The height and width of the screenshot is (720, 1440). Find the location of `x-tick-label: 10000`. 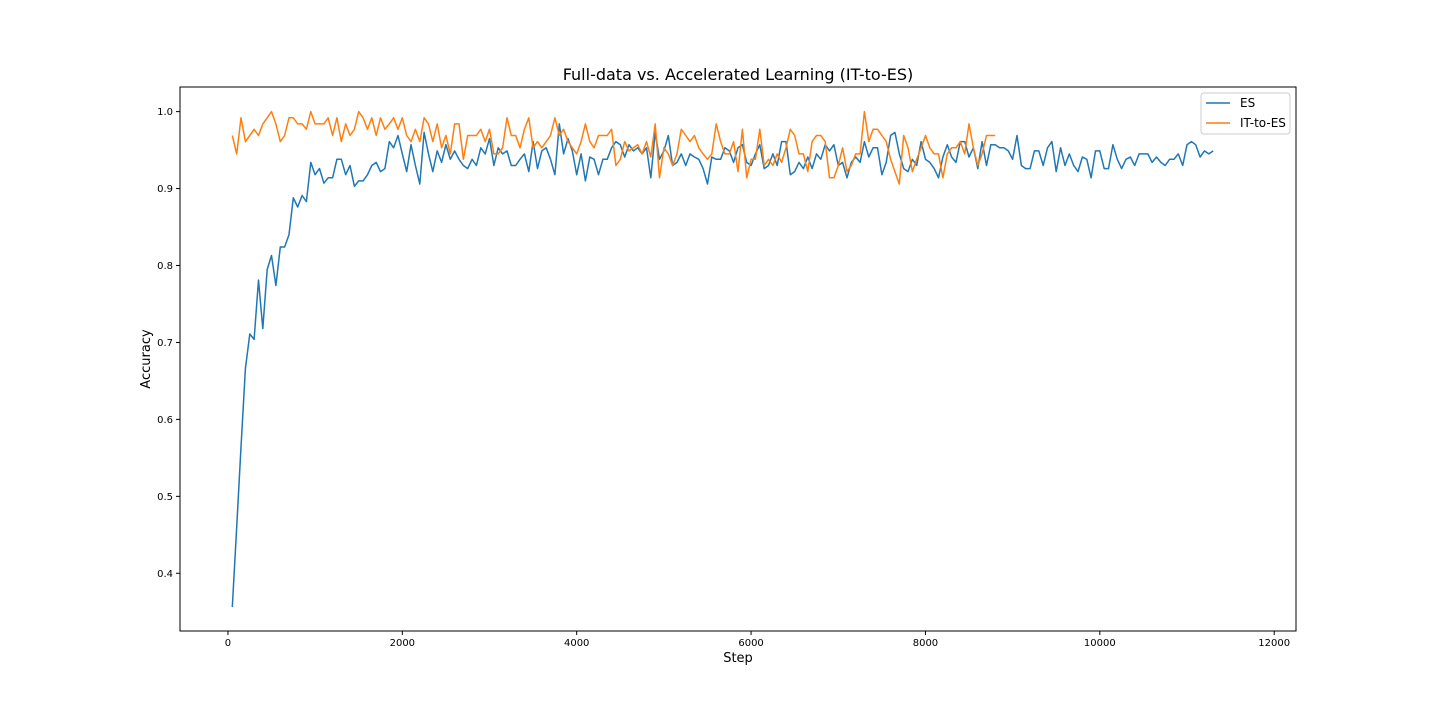

x-tick-label: 10000 is located at coordinates (1100, 643).